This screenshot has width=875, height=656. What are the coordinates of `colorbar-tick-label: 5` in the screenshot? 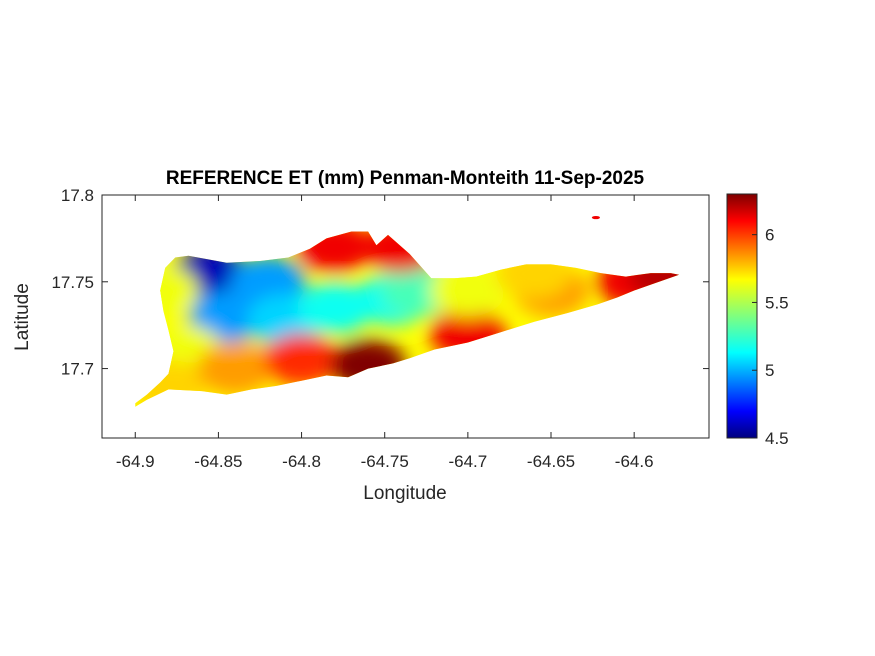 It's located at (769, 370).